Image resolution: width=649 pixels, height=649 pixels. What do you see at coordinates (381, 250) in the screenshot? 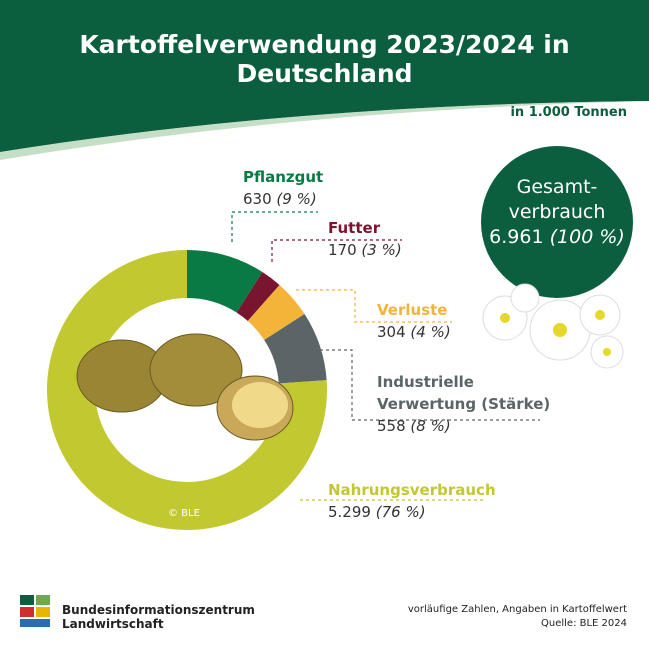
I see `share-label: (3 %)` at bounding box center [381, 250].